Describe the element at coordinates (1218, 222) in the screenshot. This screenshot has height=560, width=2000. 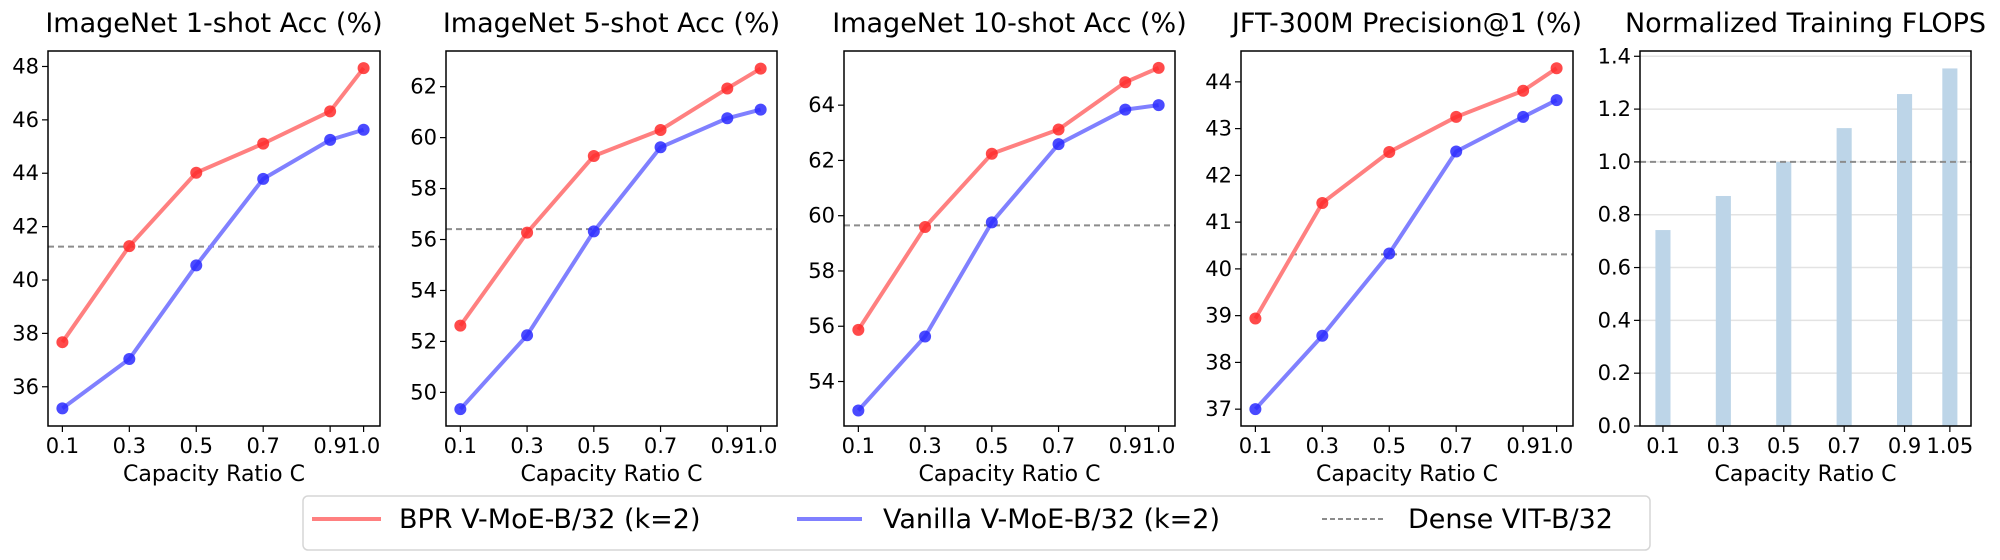
I see `y-tick-label: 41` at that location.